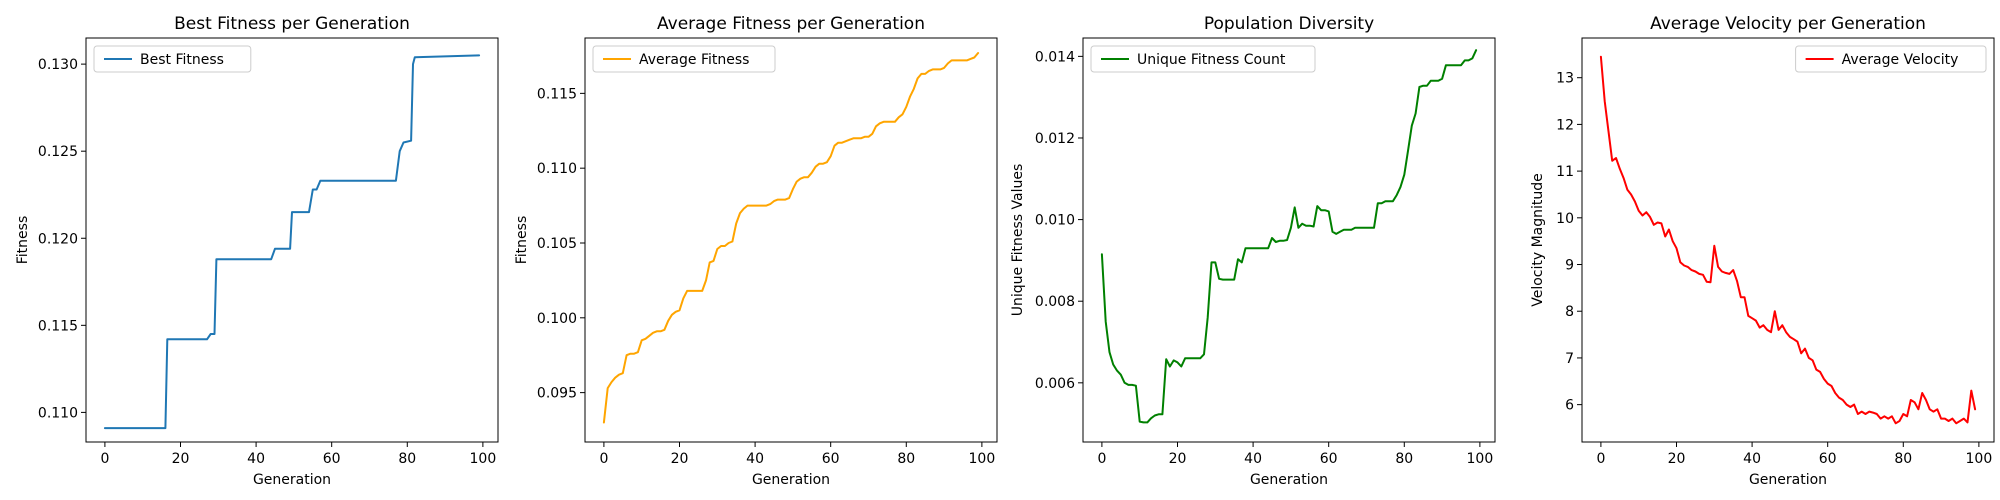 This screenshot has width=2000, height=500. What do you see at coordinates (1569, 242) in the screenshot?
I see `y-ticks: 6 7 8 9 10 11 12 13` at bounding box center [1569, 242].